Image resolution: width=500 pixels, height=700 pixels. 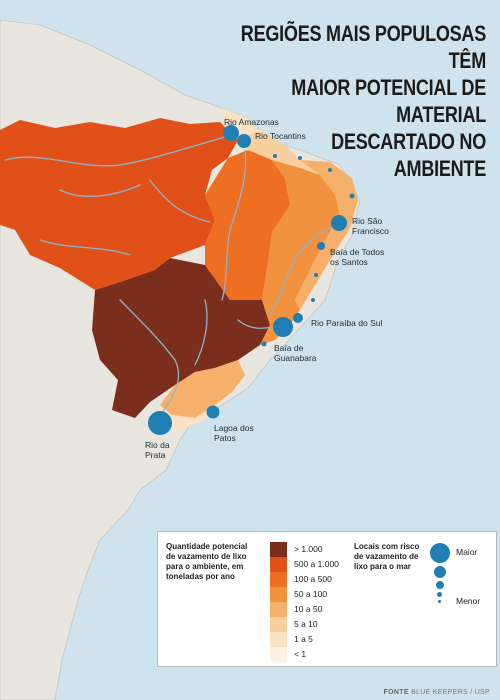 What do you see at coordinates (213, 412) in the screenshot?
I see `marker-lagoa-dos-patos` at bounding box center [213, 412].